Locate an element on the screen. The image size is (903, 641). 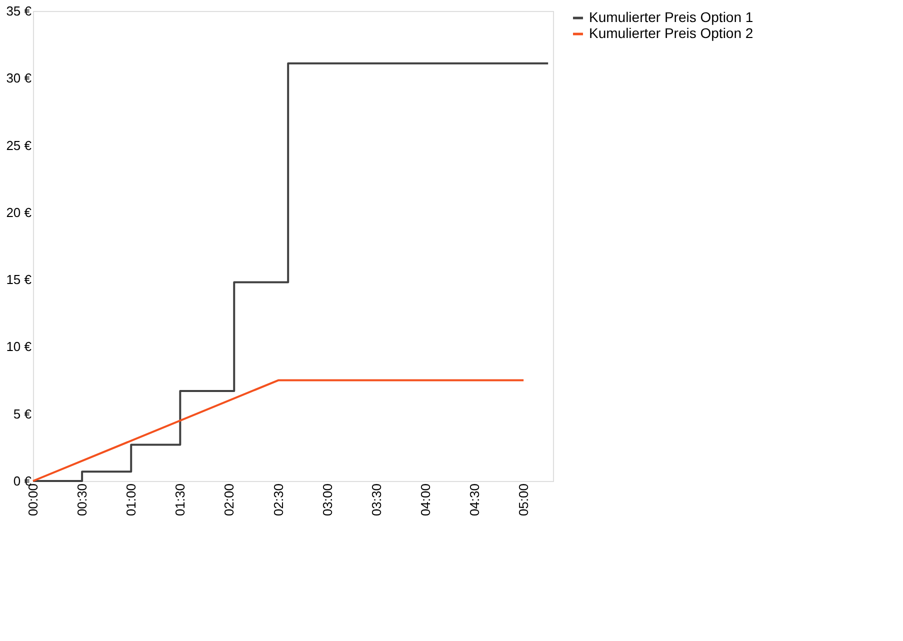
x-tick-label: 05:00 is located at coordinates (524, 500).